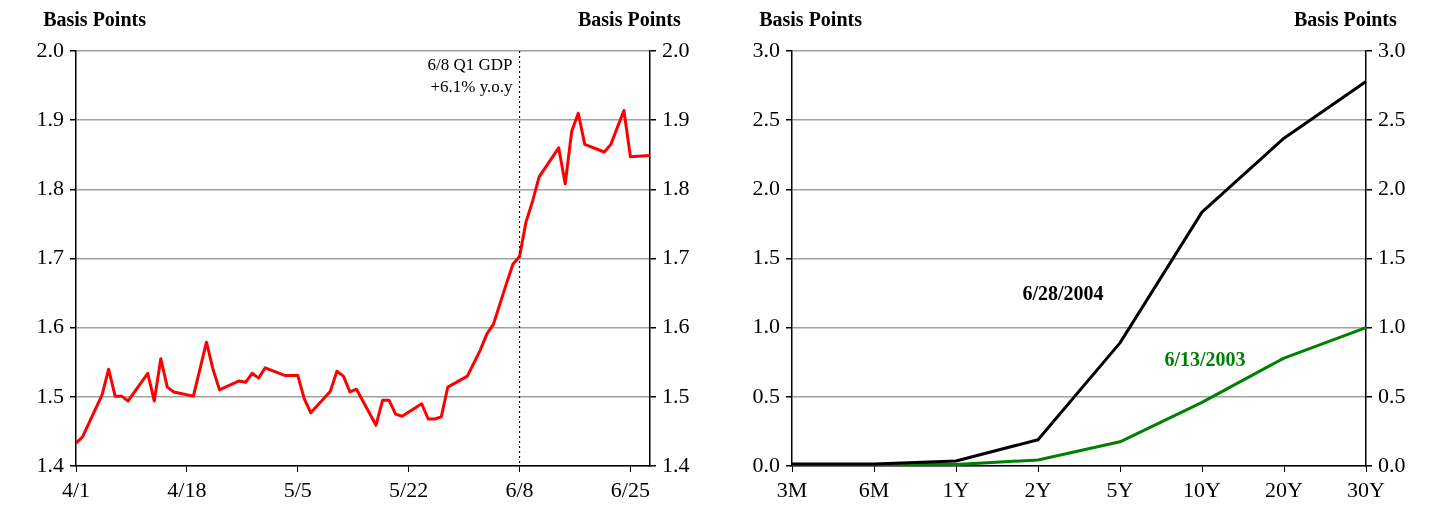 This screenshot has width=1442, height=517. What do you see at coordinates (50, 118) in the screenshot?
I see `y-tick-label: 1.9` at bounding box center [50, 118].